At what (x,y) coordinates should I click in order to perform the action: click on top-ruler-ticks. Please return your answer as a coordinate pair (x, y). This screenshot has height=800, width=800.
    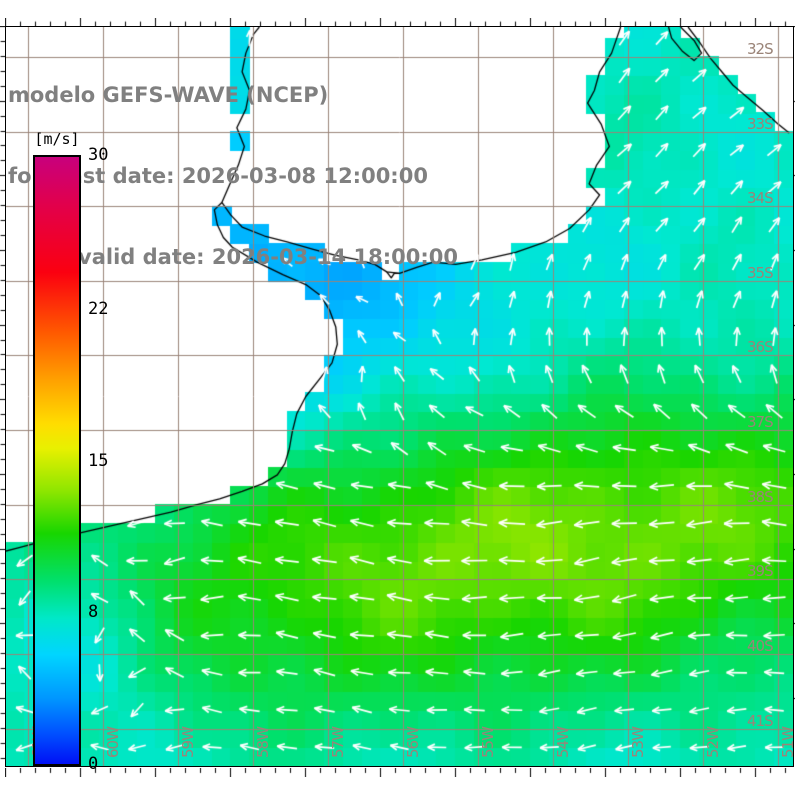
    Looking at the image, I should click on (399, 22).